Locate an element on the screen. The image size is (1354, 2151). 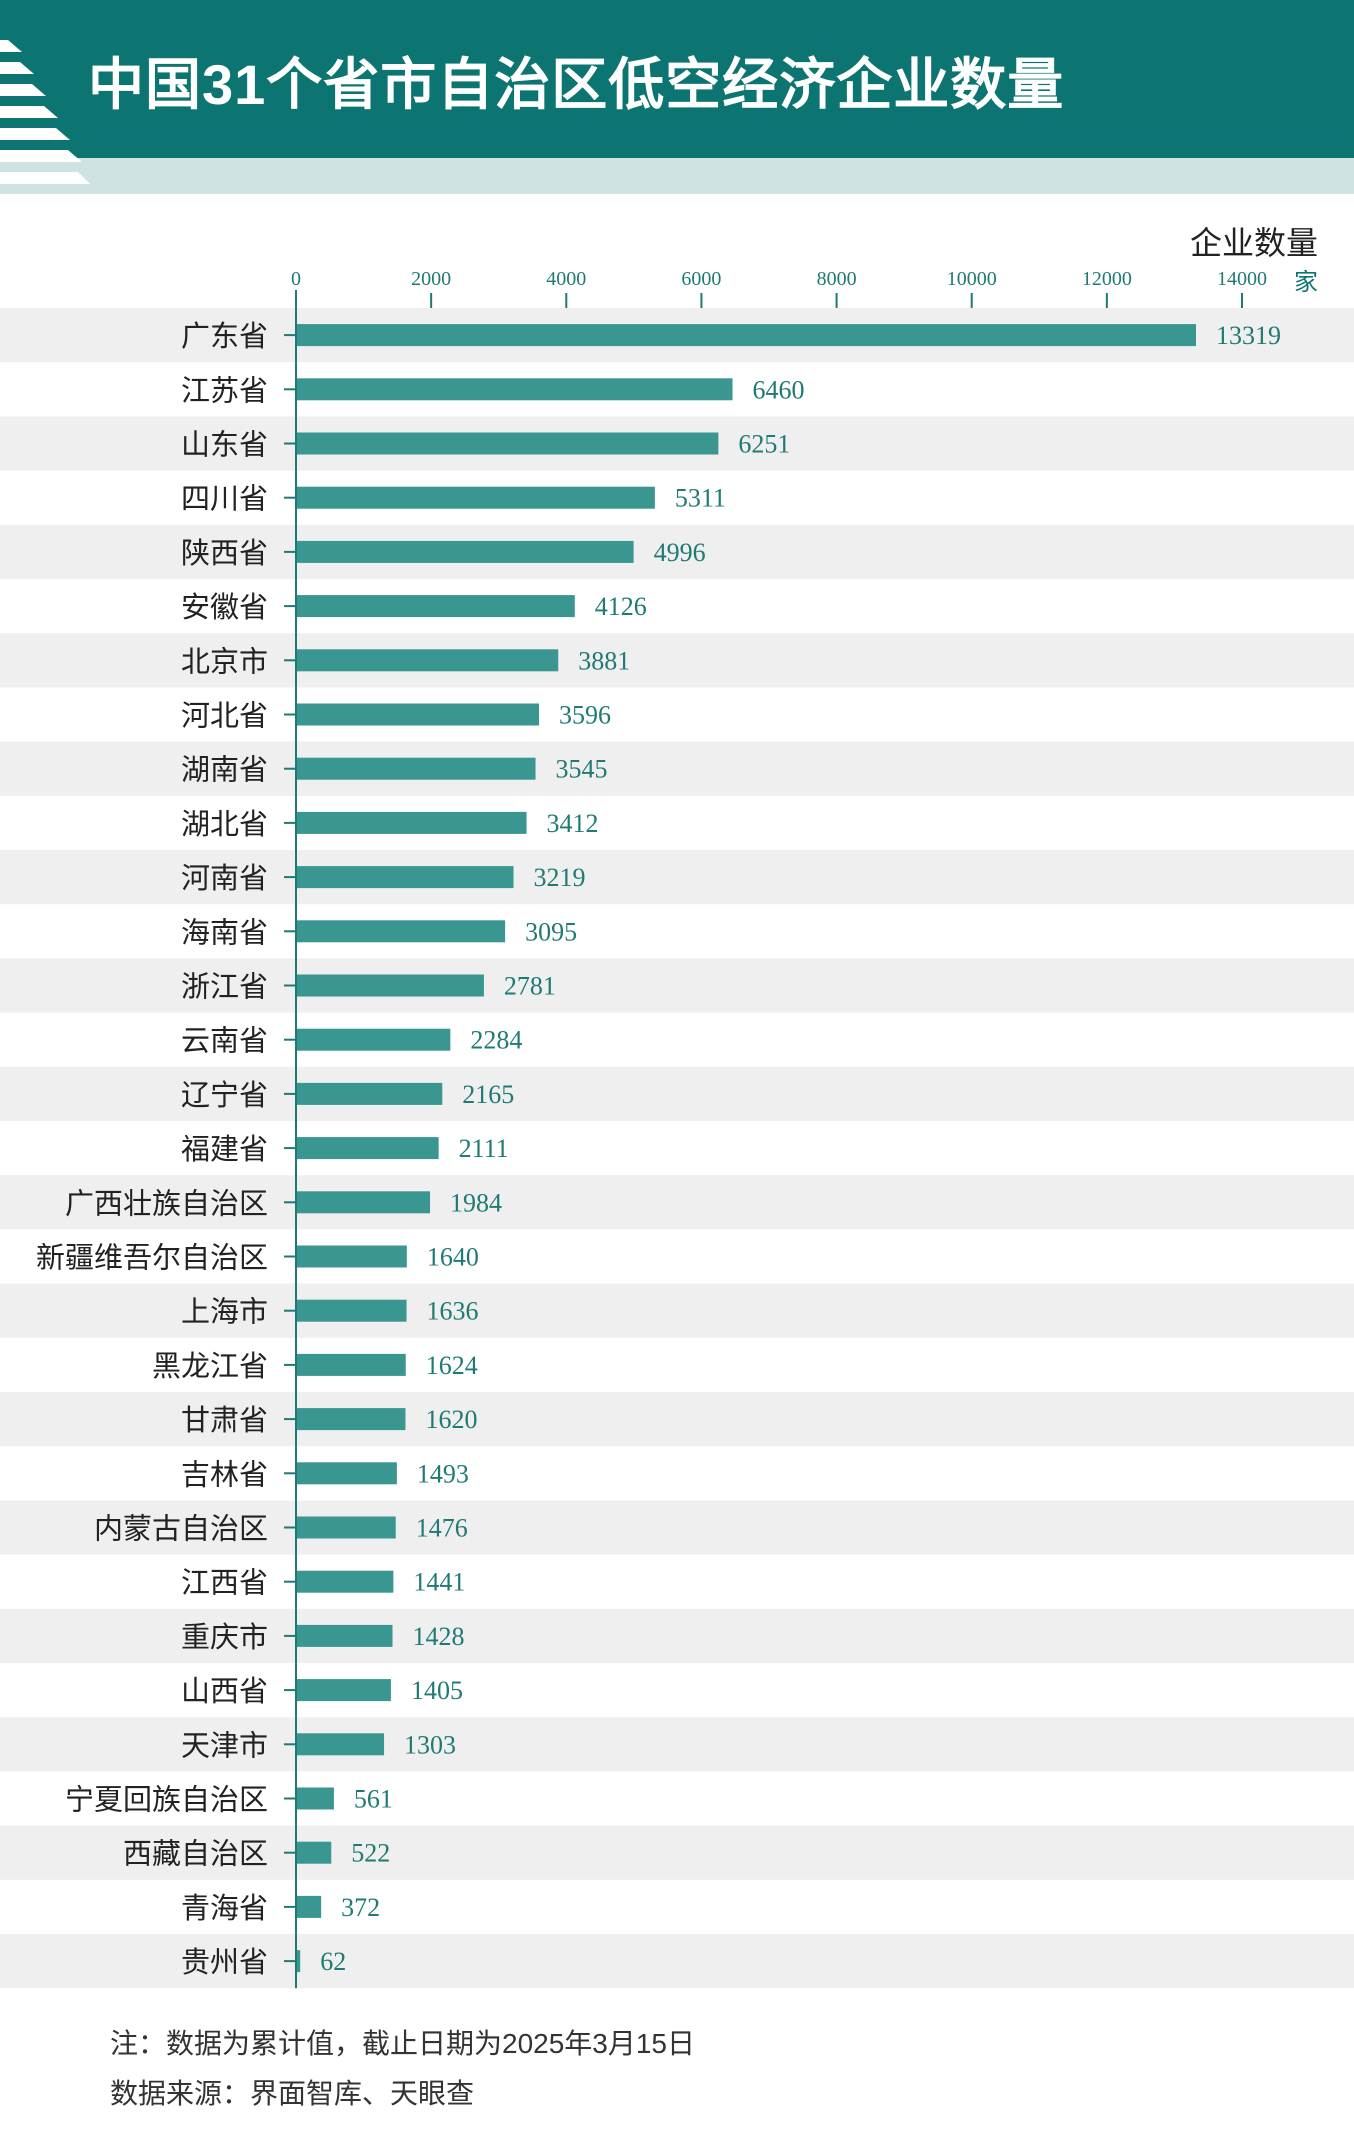
category-label: 福建省 is located at coordinates (224, 1149).